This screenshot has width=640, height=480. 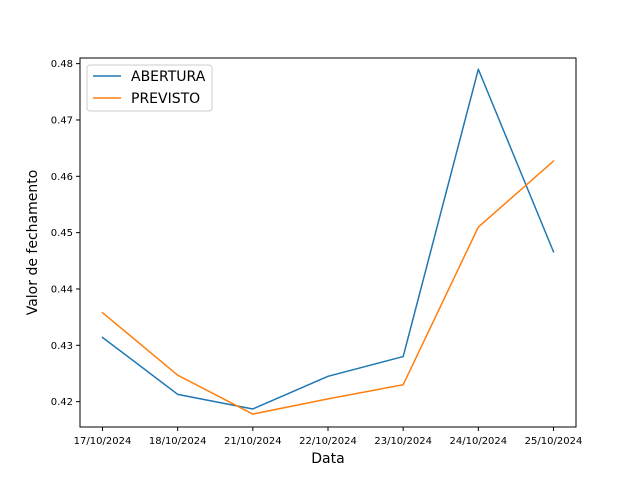 What do you see at coordinates (168, 77) in the screenshot?
I see `legend-label-abertura: ABERTURA` at bounding box center [168, 77].